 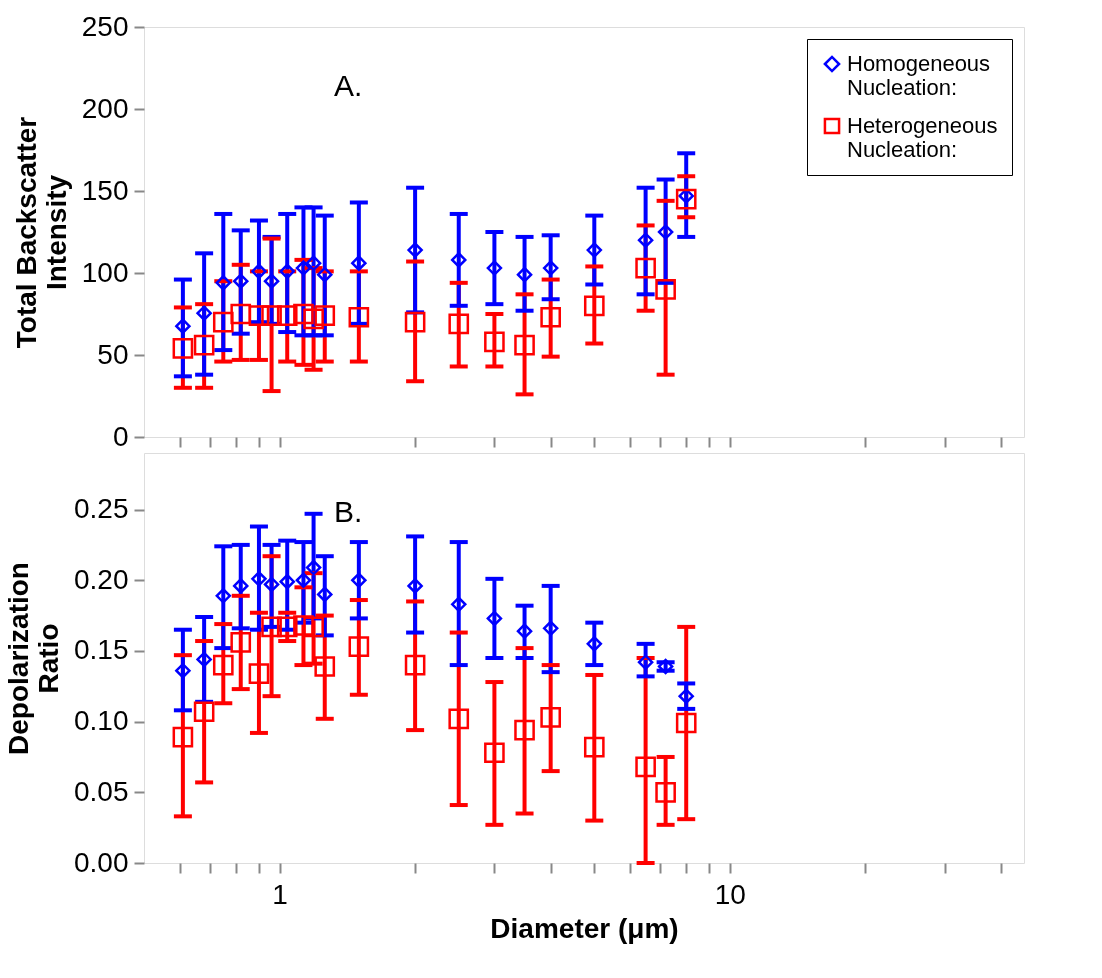 What do you see at coordinates (101, 509) in the screenshot?
I see `y-tick-label: 0.25` at bounding box center [101, 509].